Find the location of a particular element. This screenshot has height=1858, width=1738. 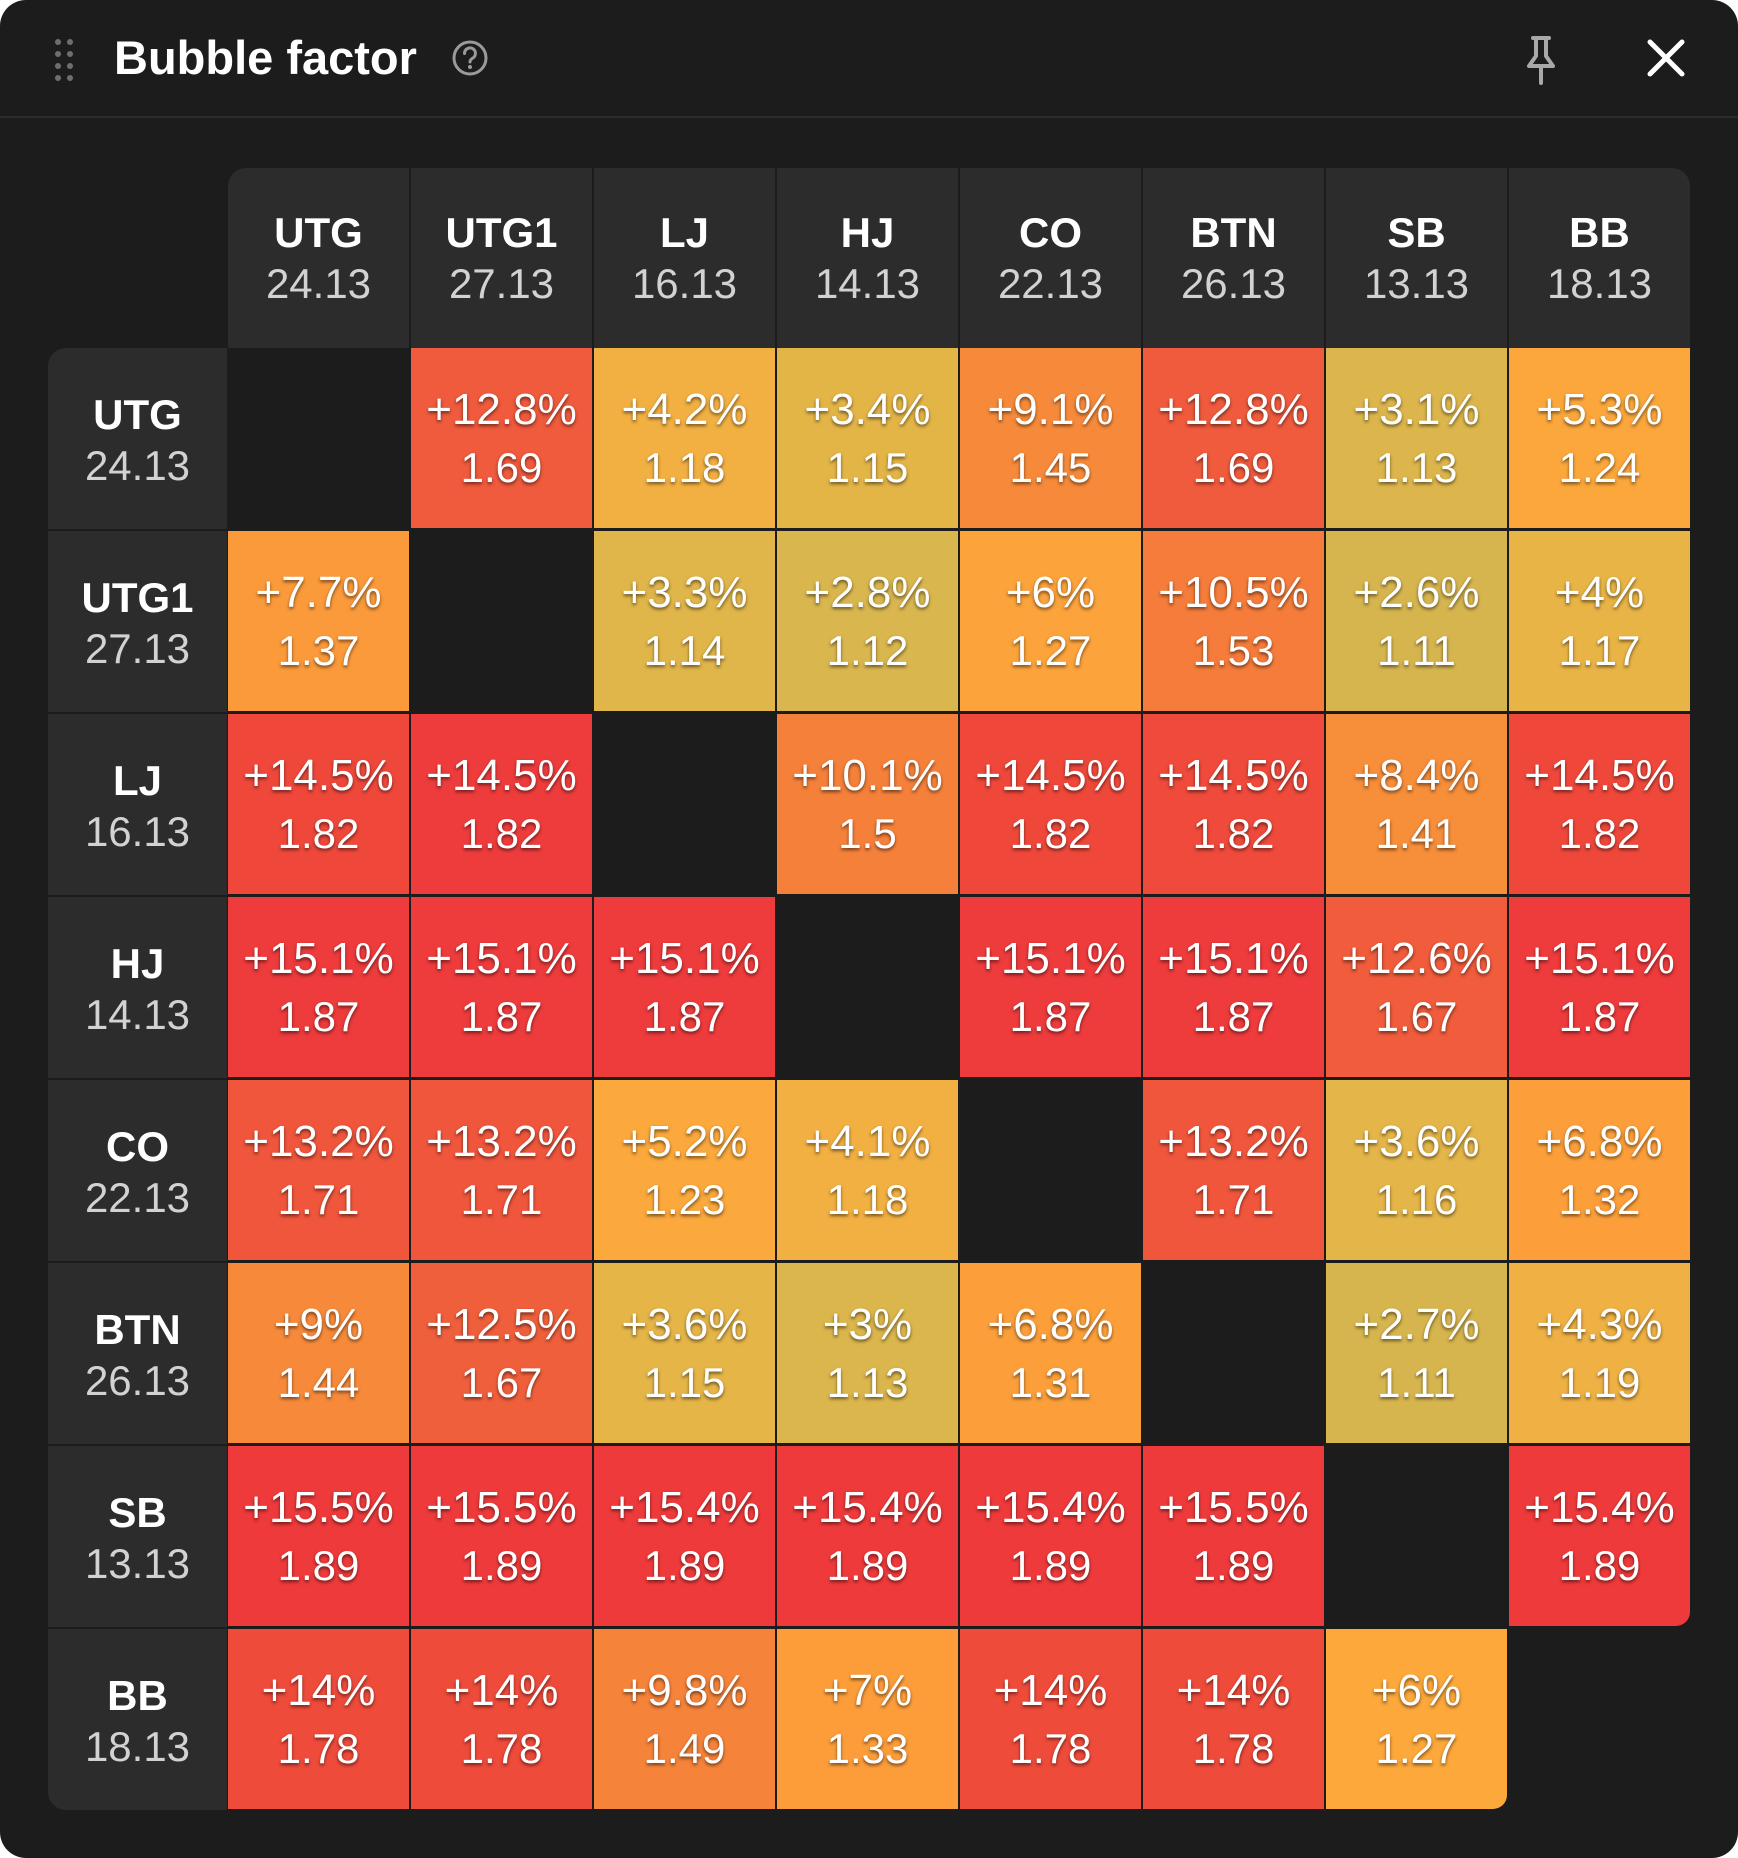

matrix-cell-0-2: +4.2% 1.18 is located at coordinates (684, 438).